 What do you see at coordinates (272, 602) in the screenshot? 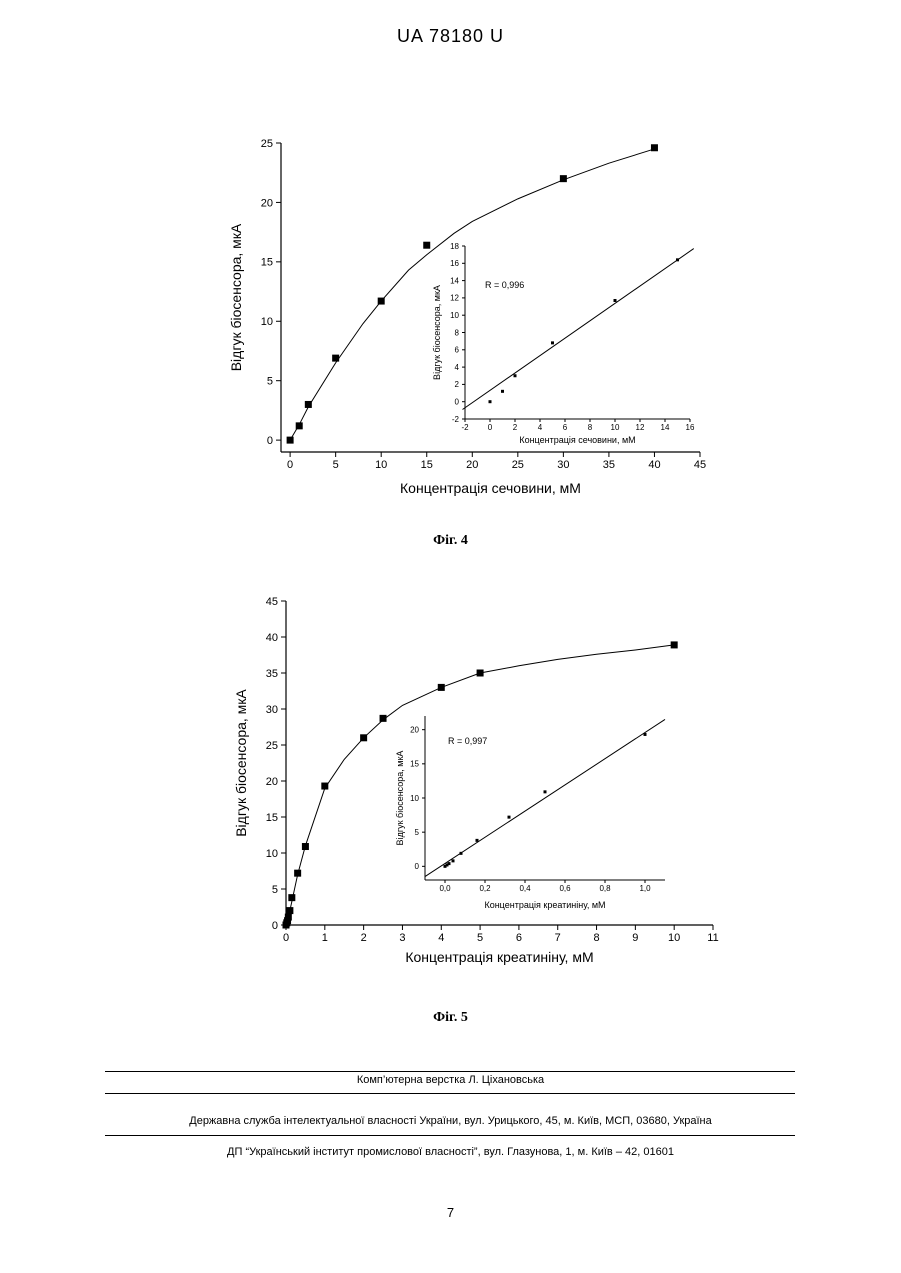
I see `main-y-tick-label: 45` at bounding box center [272, 602].